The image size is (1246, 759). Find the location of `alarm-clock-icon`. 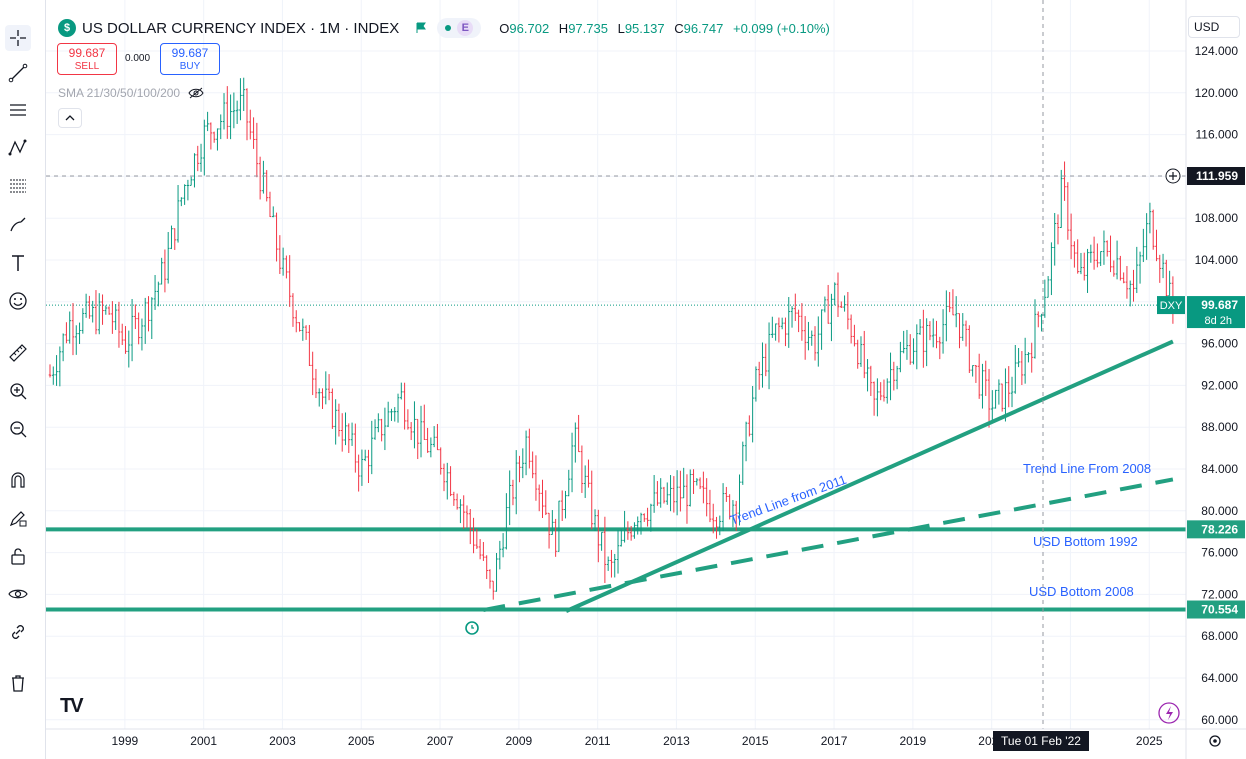

alarm-clock-icon is located at coordinates (472, 628).